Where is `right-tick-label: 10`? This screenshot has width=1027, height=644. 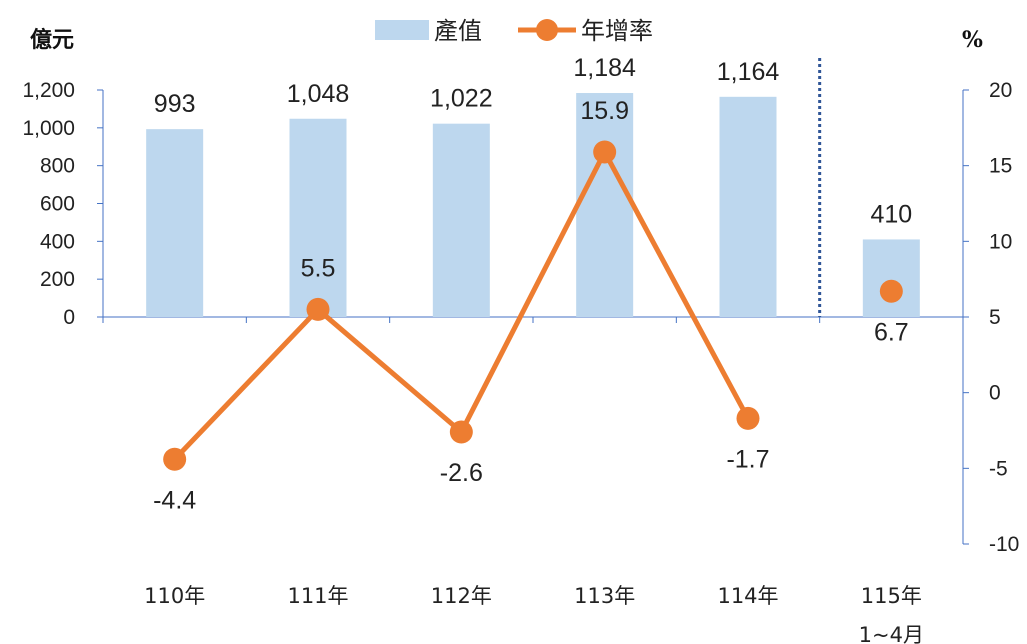 right-tick-label: 10 is located at coordinates (1000, 241).